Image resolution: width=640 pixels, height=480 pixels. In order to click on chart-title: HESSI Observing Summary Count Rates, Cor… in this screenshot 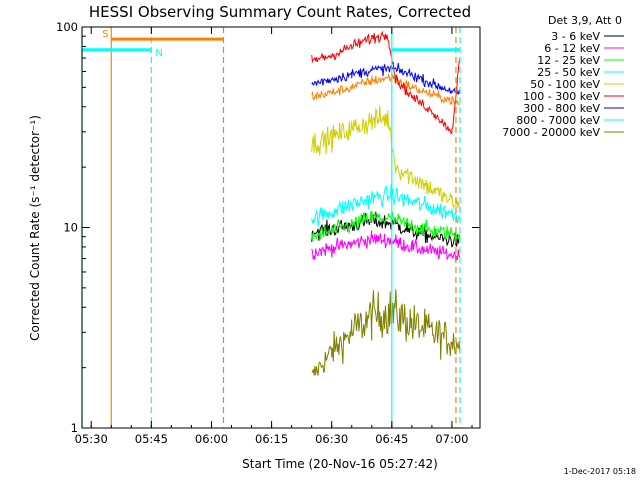, I will do `click(280, 12)`.